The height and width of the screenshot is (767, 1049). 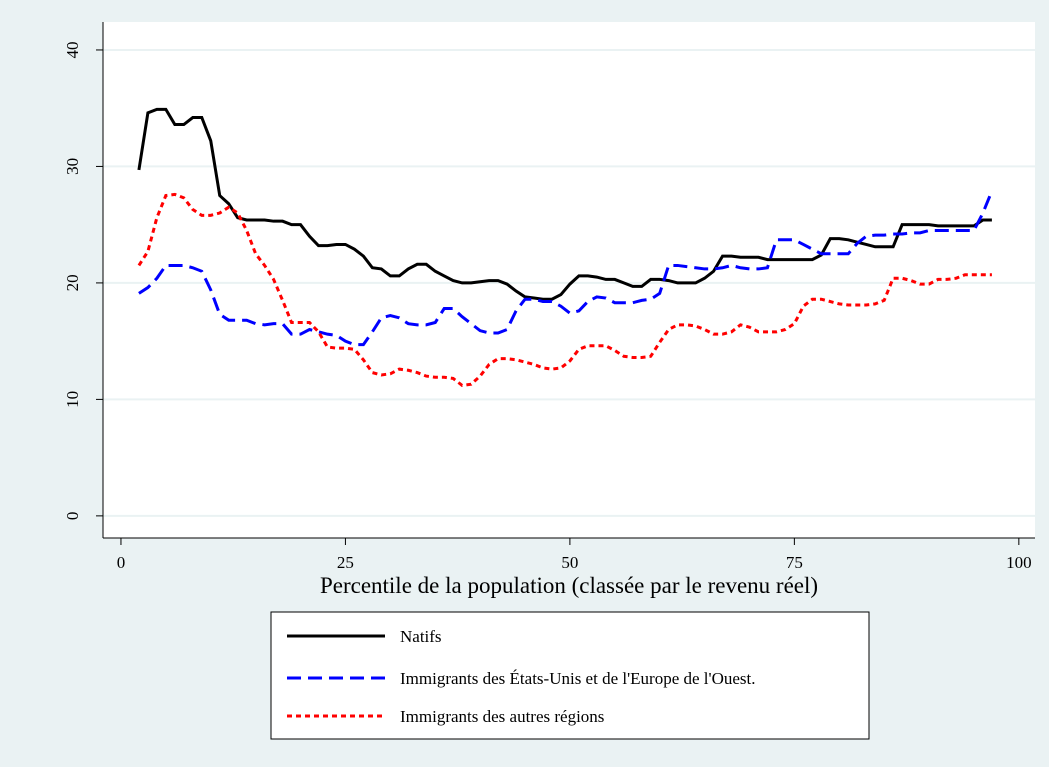 I want to click on x-tick-label: 50, so click(x=569, y=562).